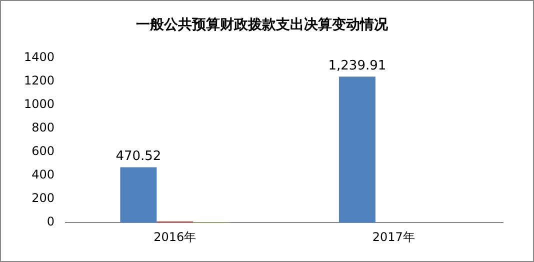 This screenshot has height=262, width=534. Describe the element at coordinates (39, 104) in the screenshot. I see `y-tick-label: 1000` at that location.